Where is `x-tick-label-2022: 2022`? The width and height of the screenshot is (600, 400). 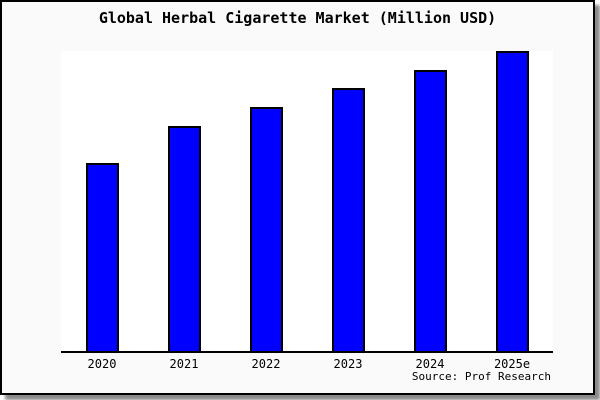 x-tick-label-2022: 2022 is located at coordinates (266, 364).